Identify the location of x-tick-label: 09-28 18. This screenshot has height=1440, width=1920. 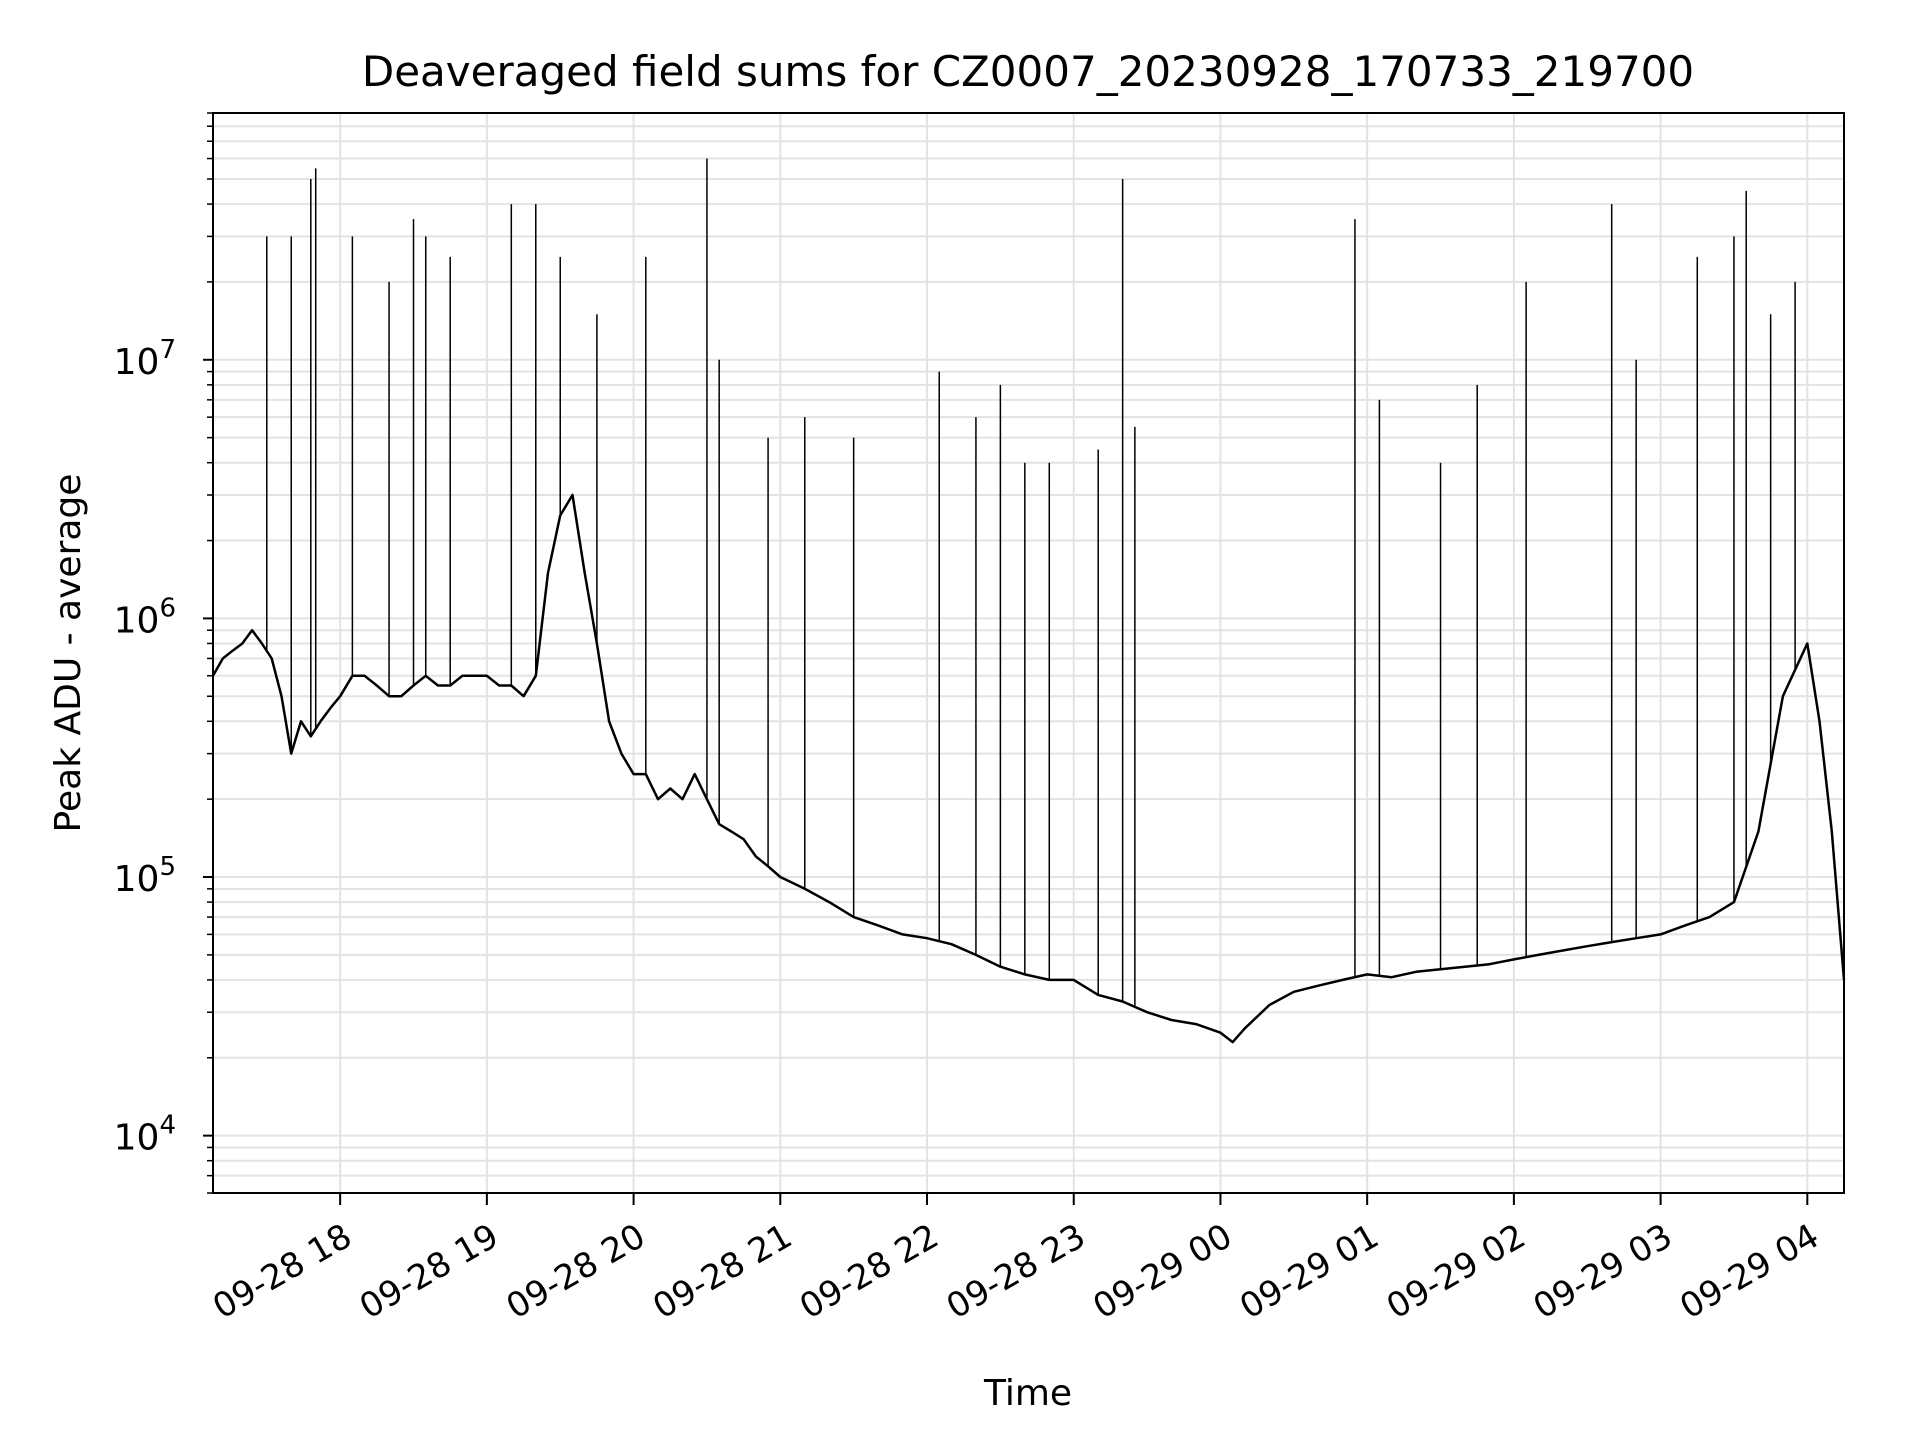
(282, 1271).